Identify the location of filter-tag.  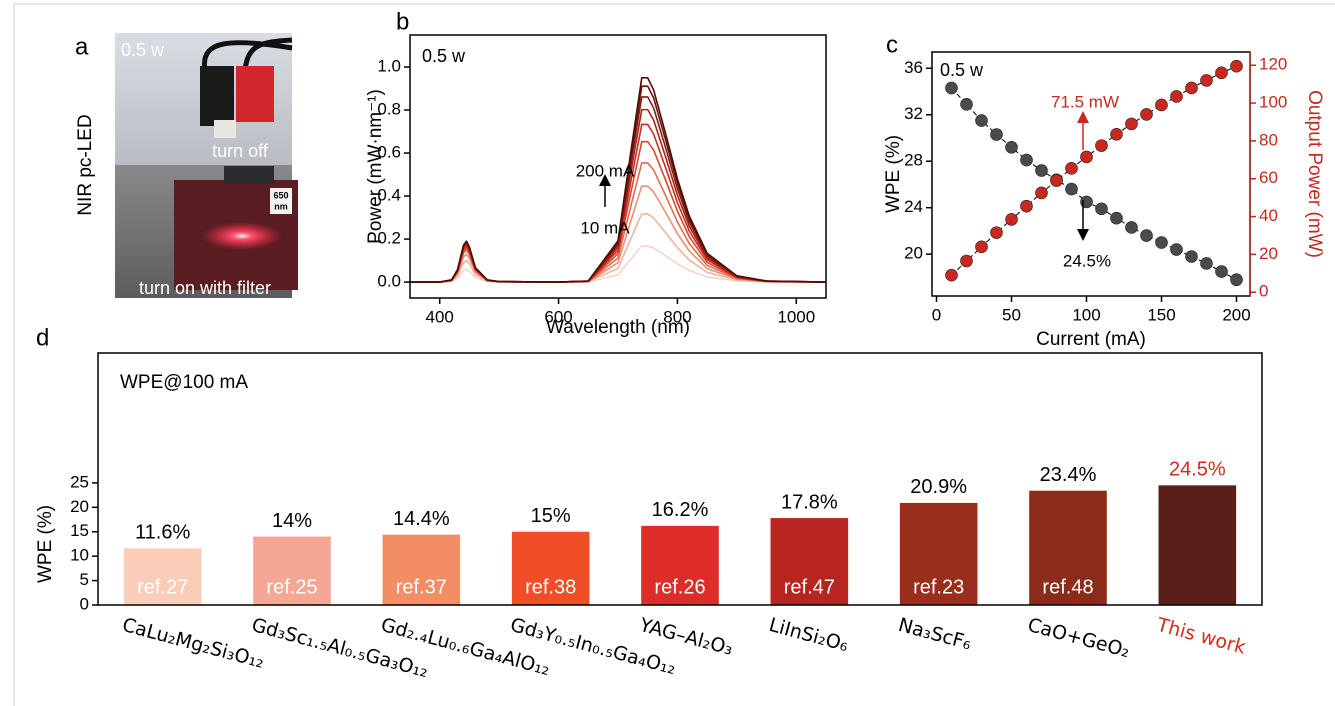
(281, 201).